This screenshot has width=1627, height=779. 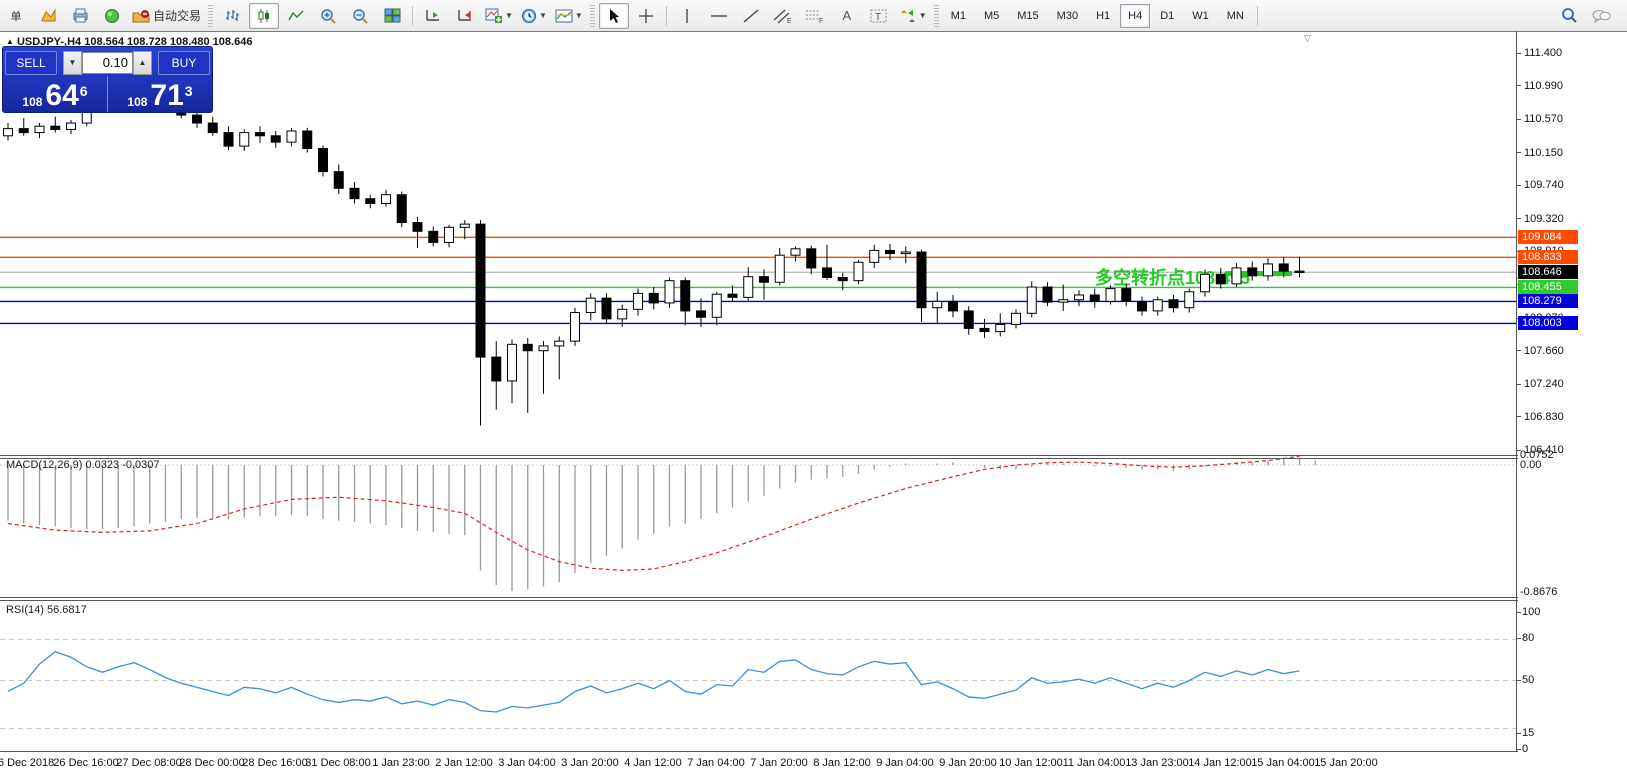 I want to click on lot-size-input: 0.10, so click(x=107, y=62).